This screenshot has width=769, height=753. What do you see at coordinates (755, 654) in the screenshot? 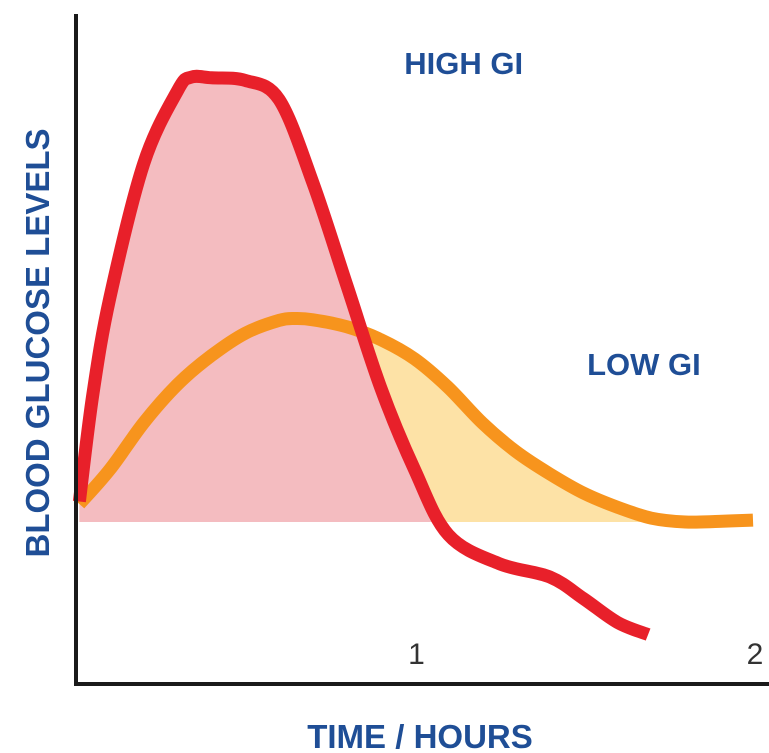
I see `x-tick-label-2: 2` at bounding box center [755, 654].